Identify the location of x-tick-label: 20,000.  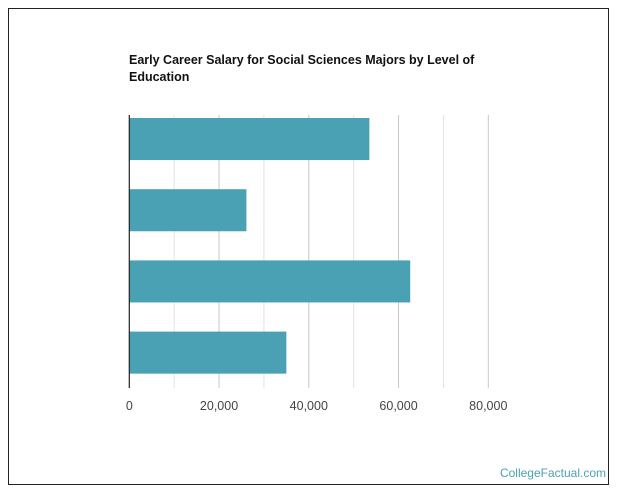
(219, 406).